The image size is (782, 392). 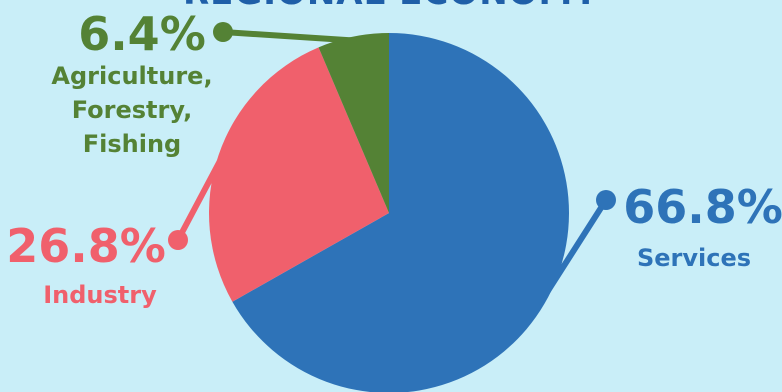 I want to click on leader-line-agriculture, so click(x=288, y=36).